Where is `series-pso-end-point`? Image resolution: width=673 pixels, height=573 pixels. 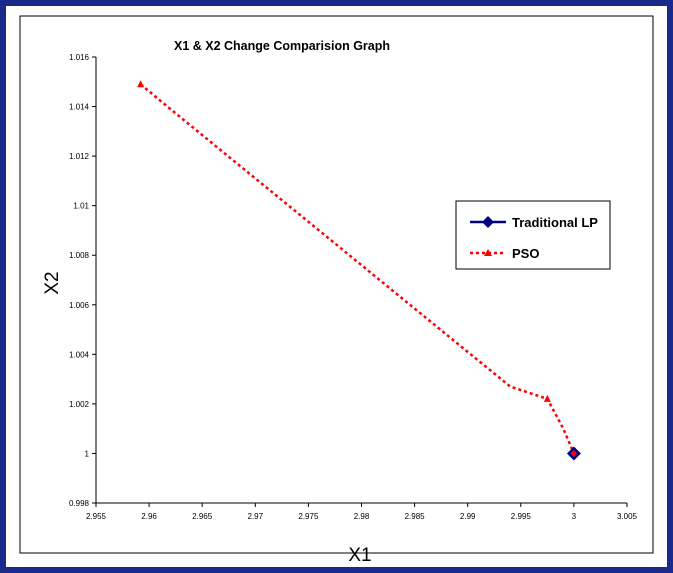 series-pso-end-point is located at coordinates (574, 453).